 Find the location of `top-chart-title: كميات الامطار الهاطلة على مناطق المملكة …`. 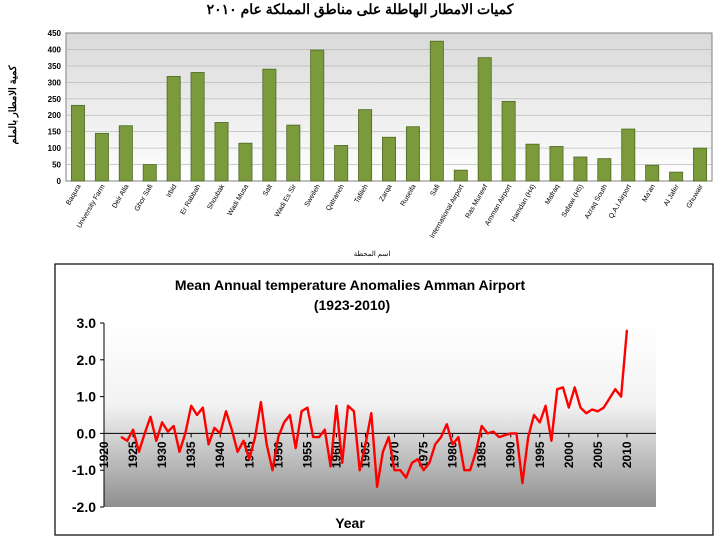

top-chart-title: كميات الامطار الهاطلة على مناطق المملكة … is located at coordinates (360, 9).